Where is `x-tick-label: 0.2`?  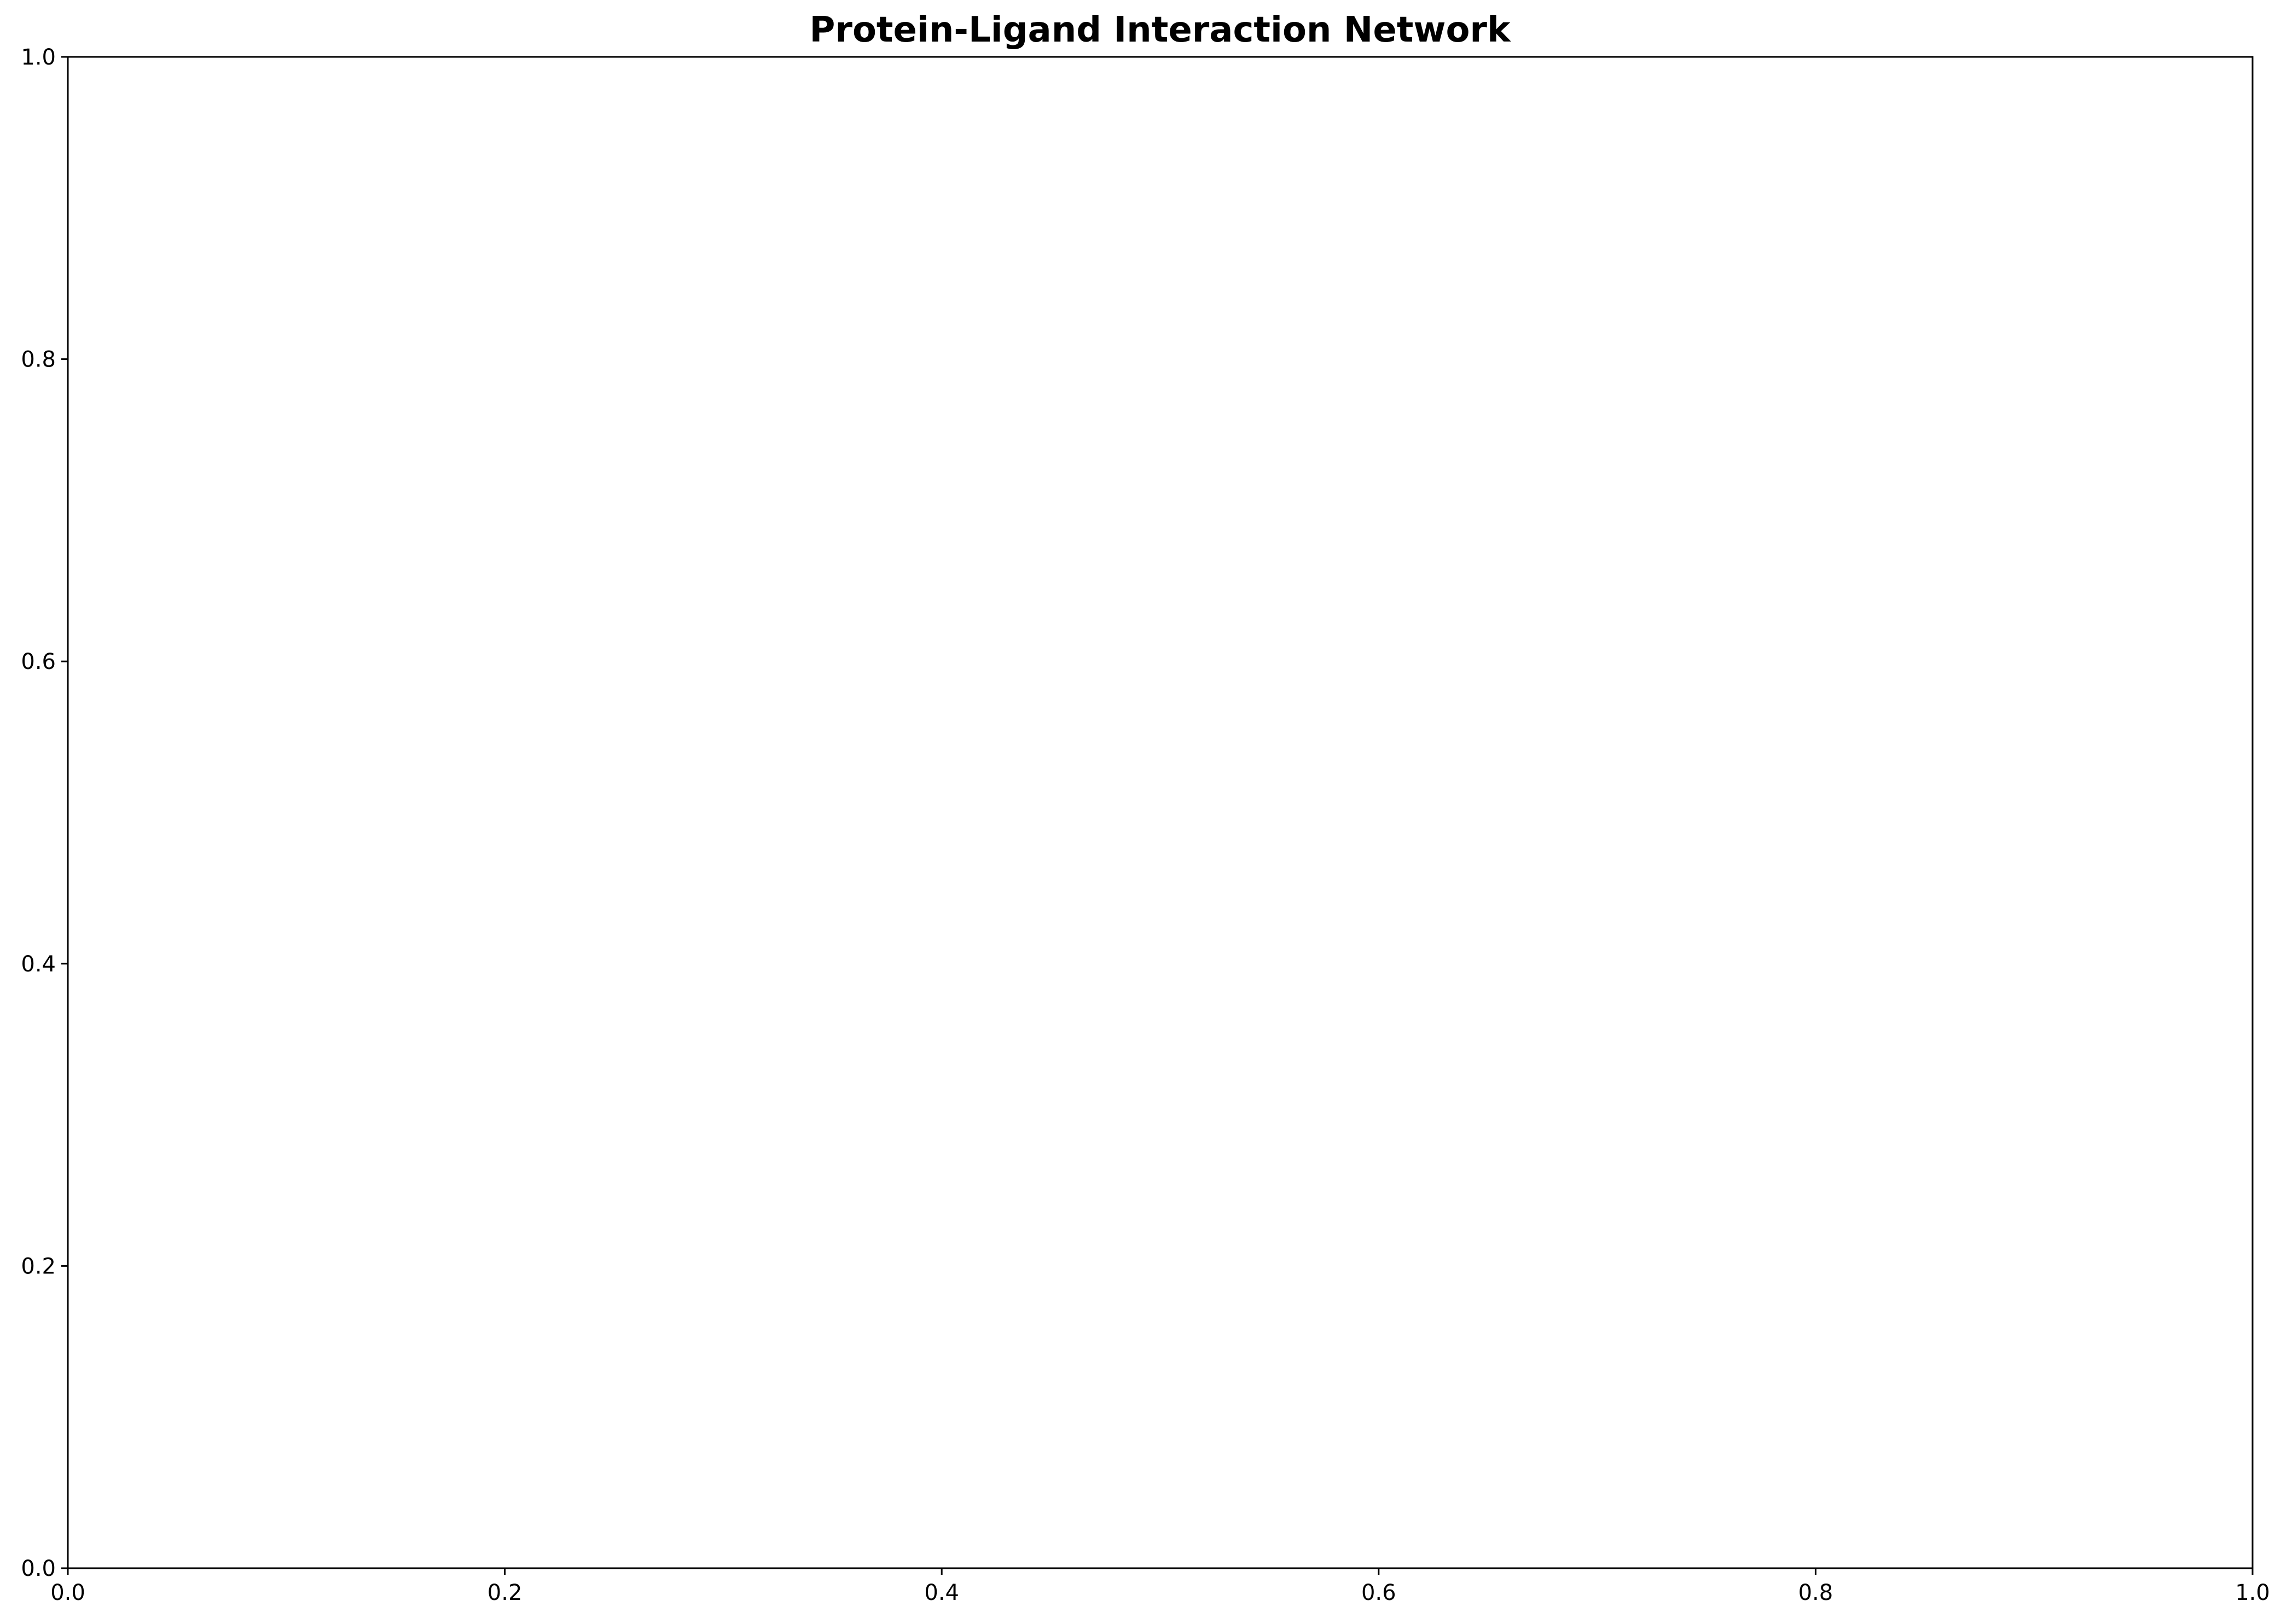
x-tick-label: 0.2 is located at coordinates (505, 1592).